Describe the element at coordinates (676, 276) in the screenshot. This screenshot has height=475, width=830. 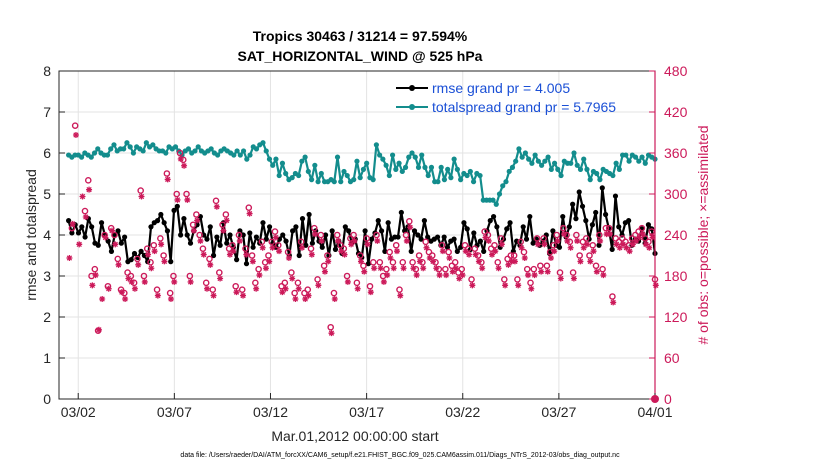
I see `y-right-tick-label: 180` at that location.